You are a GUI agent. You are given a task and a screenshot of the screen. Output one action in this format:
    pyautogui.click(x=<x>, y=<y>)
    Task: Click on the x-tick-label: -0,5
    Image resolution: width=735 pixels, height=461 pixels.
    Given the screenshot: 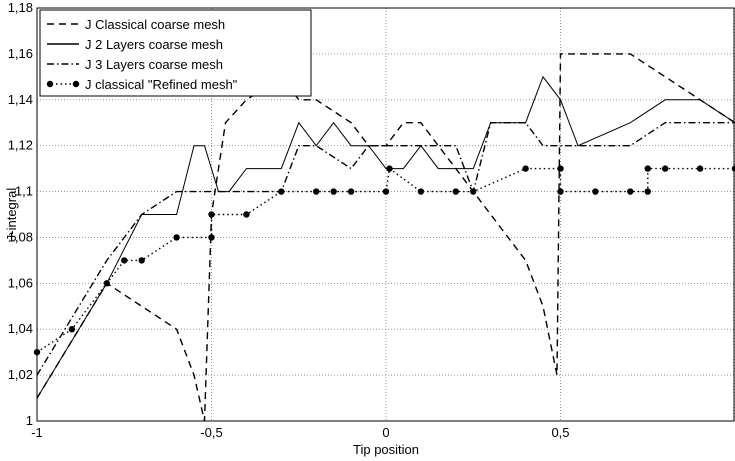 What is the action you would take?
    pyautogui.click(x=211, y=432)
    